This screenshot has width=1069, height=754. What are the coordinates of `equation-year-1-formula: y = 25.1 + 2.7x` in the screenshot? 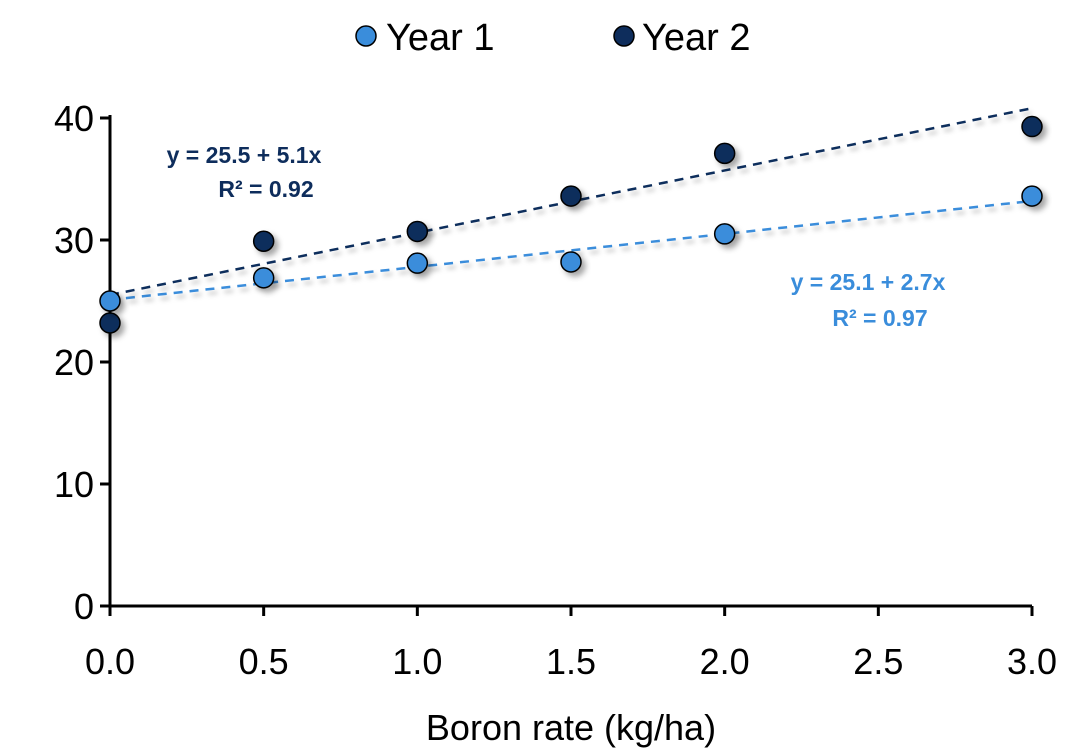 It's located at (868, 282).